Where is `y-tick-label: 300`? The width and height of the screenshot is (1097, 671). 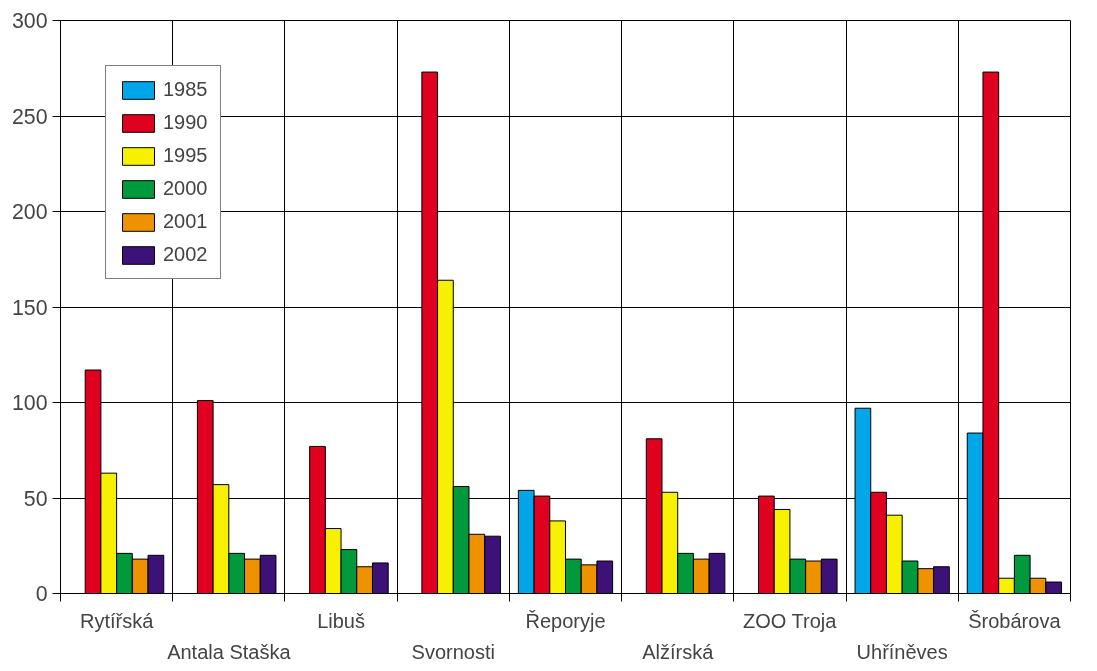 y-tick-label: 300 is located at coordinates (29, 21).